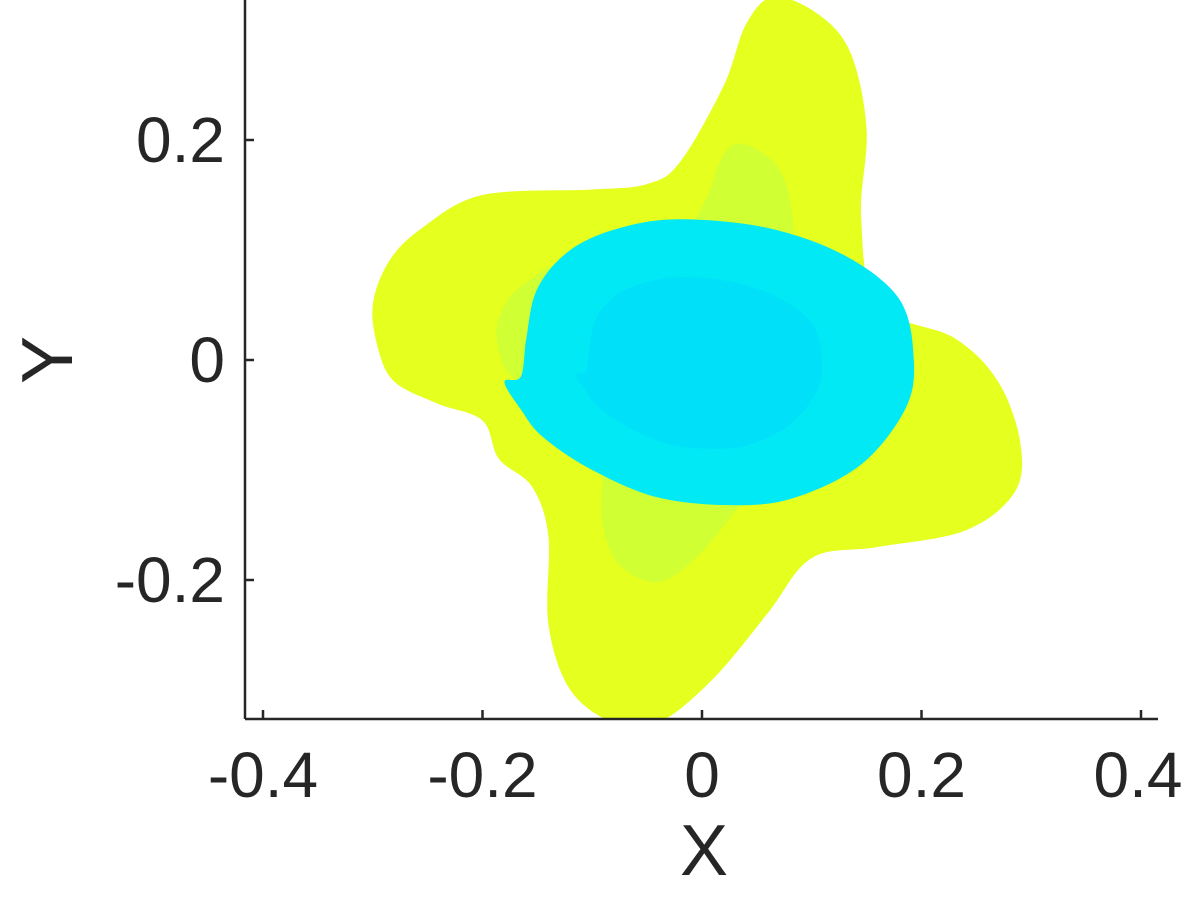  What do you see at coordinates (48, 360) in the screenshot?
I see `y-axis-label: Y` at bounding box center [48, 360].